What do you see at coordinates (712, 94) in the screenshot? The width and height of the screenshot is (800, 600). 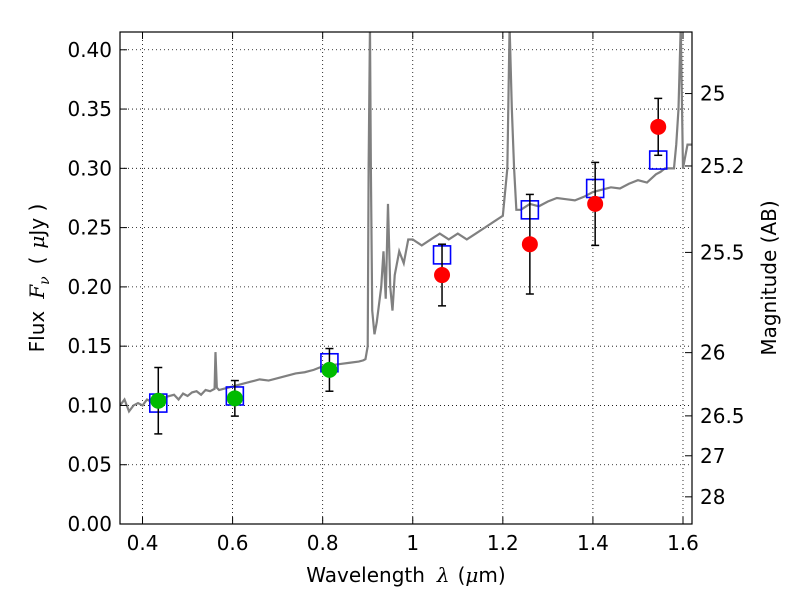 I see `y2-tick-label: 25` at bounding box center [712, 94].